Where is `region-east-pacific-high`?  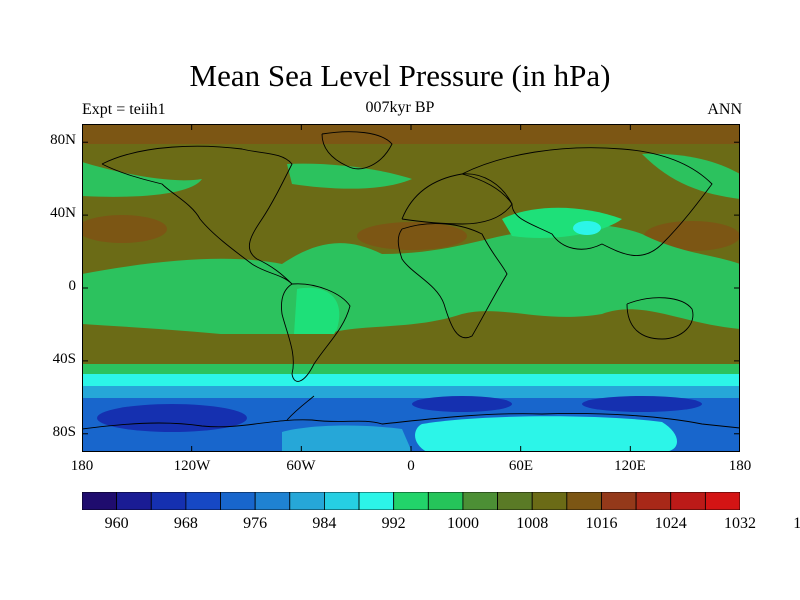 region-east-pacific-high is located at coordinates (692, 236).